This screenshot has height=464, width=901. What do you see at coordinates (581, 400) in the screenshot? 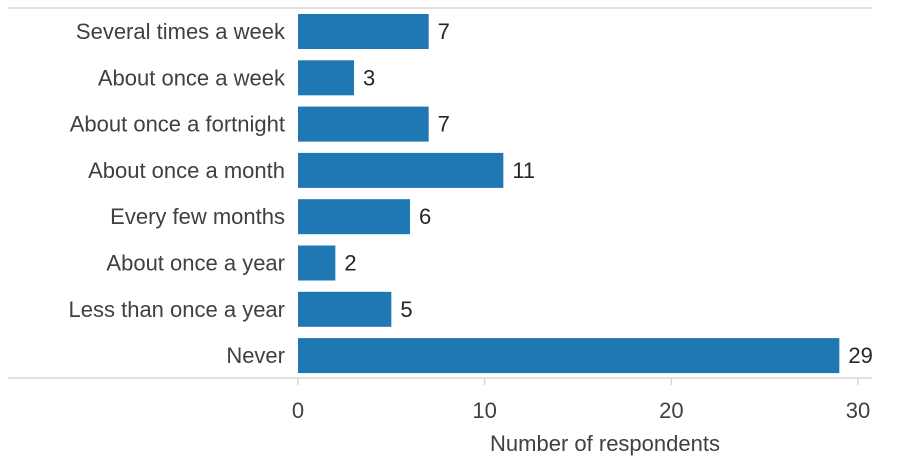
I see `x-ticks-group: 0 10 20 30` at bounding box center [581, 400].